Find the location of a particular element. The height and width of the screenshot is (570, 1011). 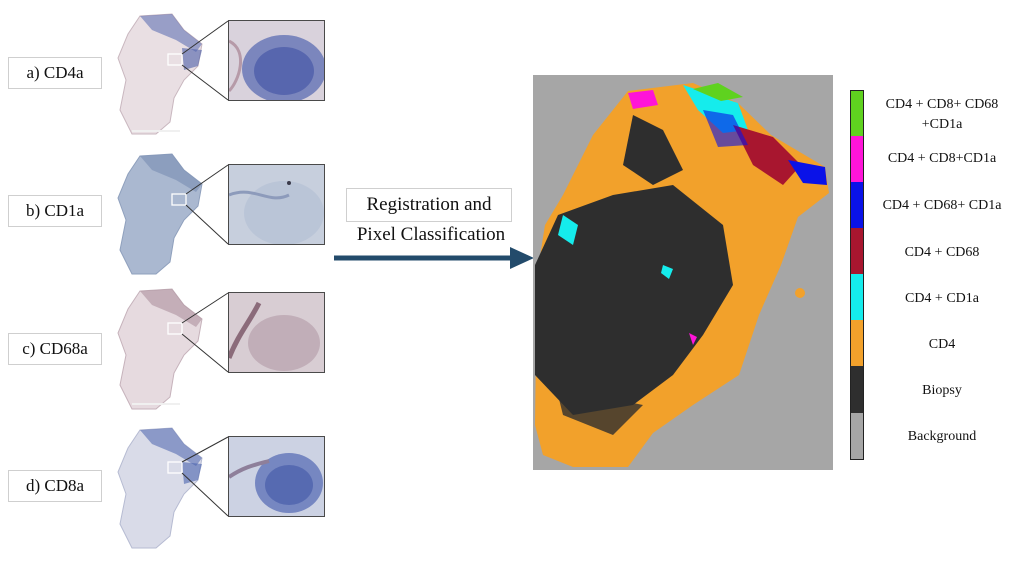

stain-label-cd8a: d) CD8a is located at coordinates (55, 486).